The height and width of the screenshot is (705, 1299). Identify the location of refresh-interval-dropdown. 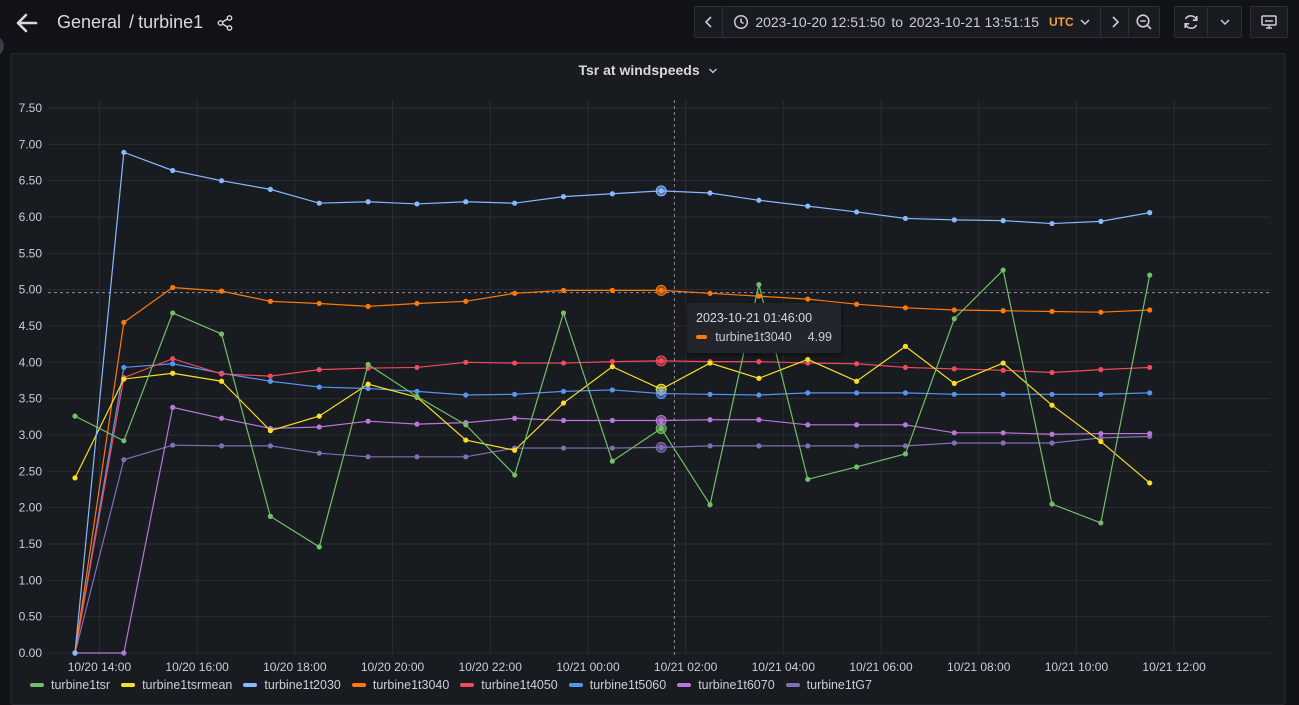
(1224, 22).